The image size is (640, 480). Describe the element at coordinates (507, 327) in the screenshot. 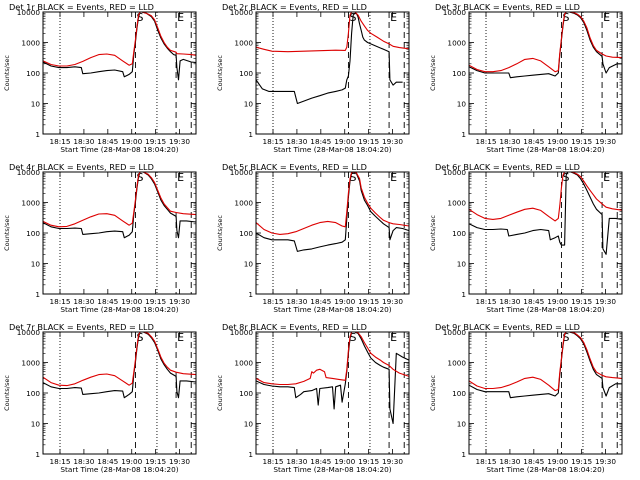

I see `panel-title: Det 9r BLACK = Events, RED = LLD` at that location.